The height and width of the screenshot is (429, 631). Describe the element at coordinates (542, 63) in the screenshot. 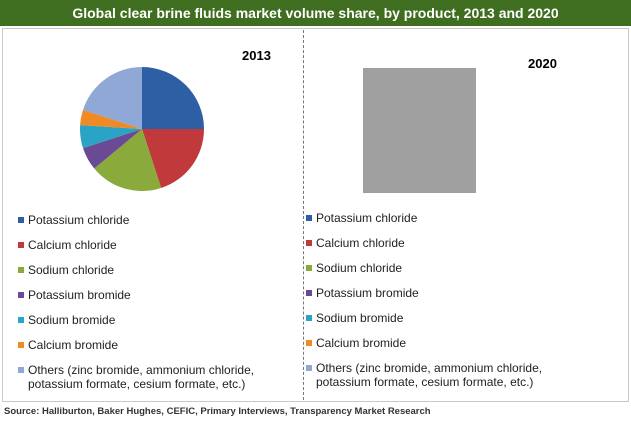

I see `pie-title: 2020` at that location.